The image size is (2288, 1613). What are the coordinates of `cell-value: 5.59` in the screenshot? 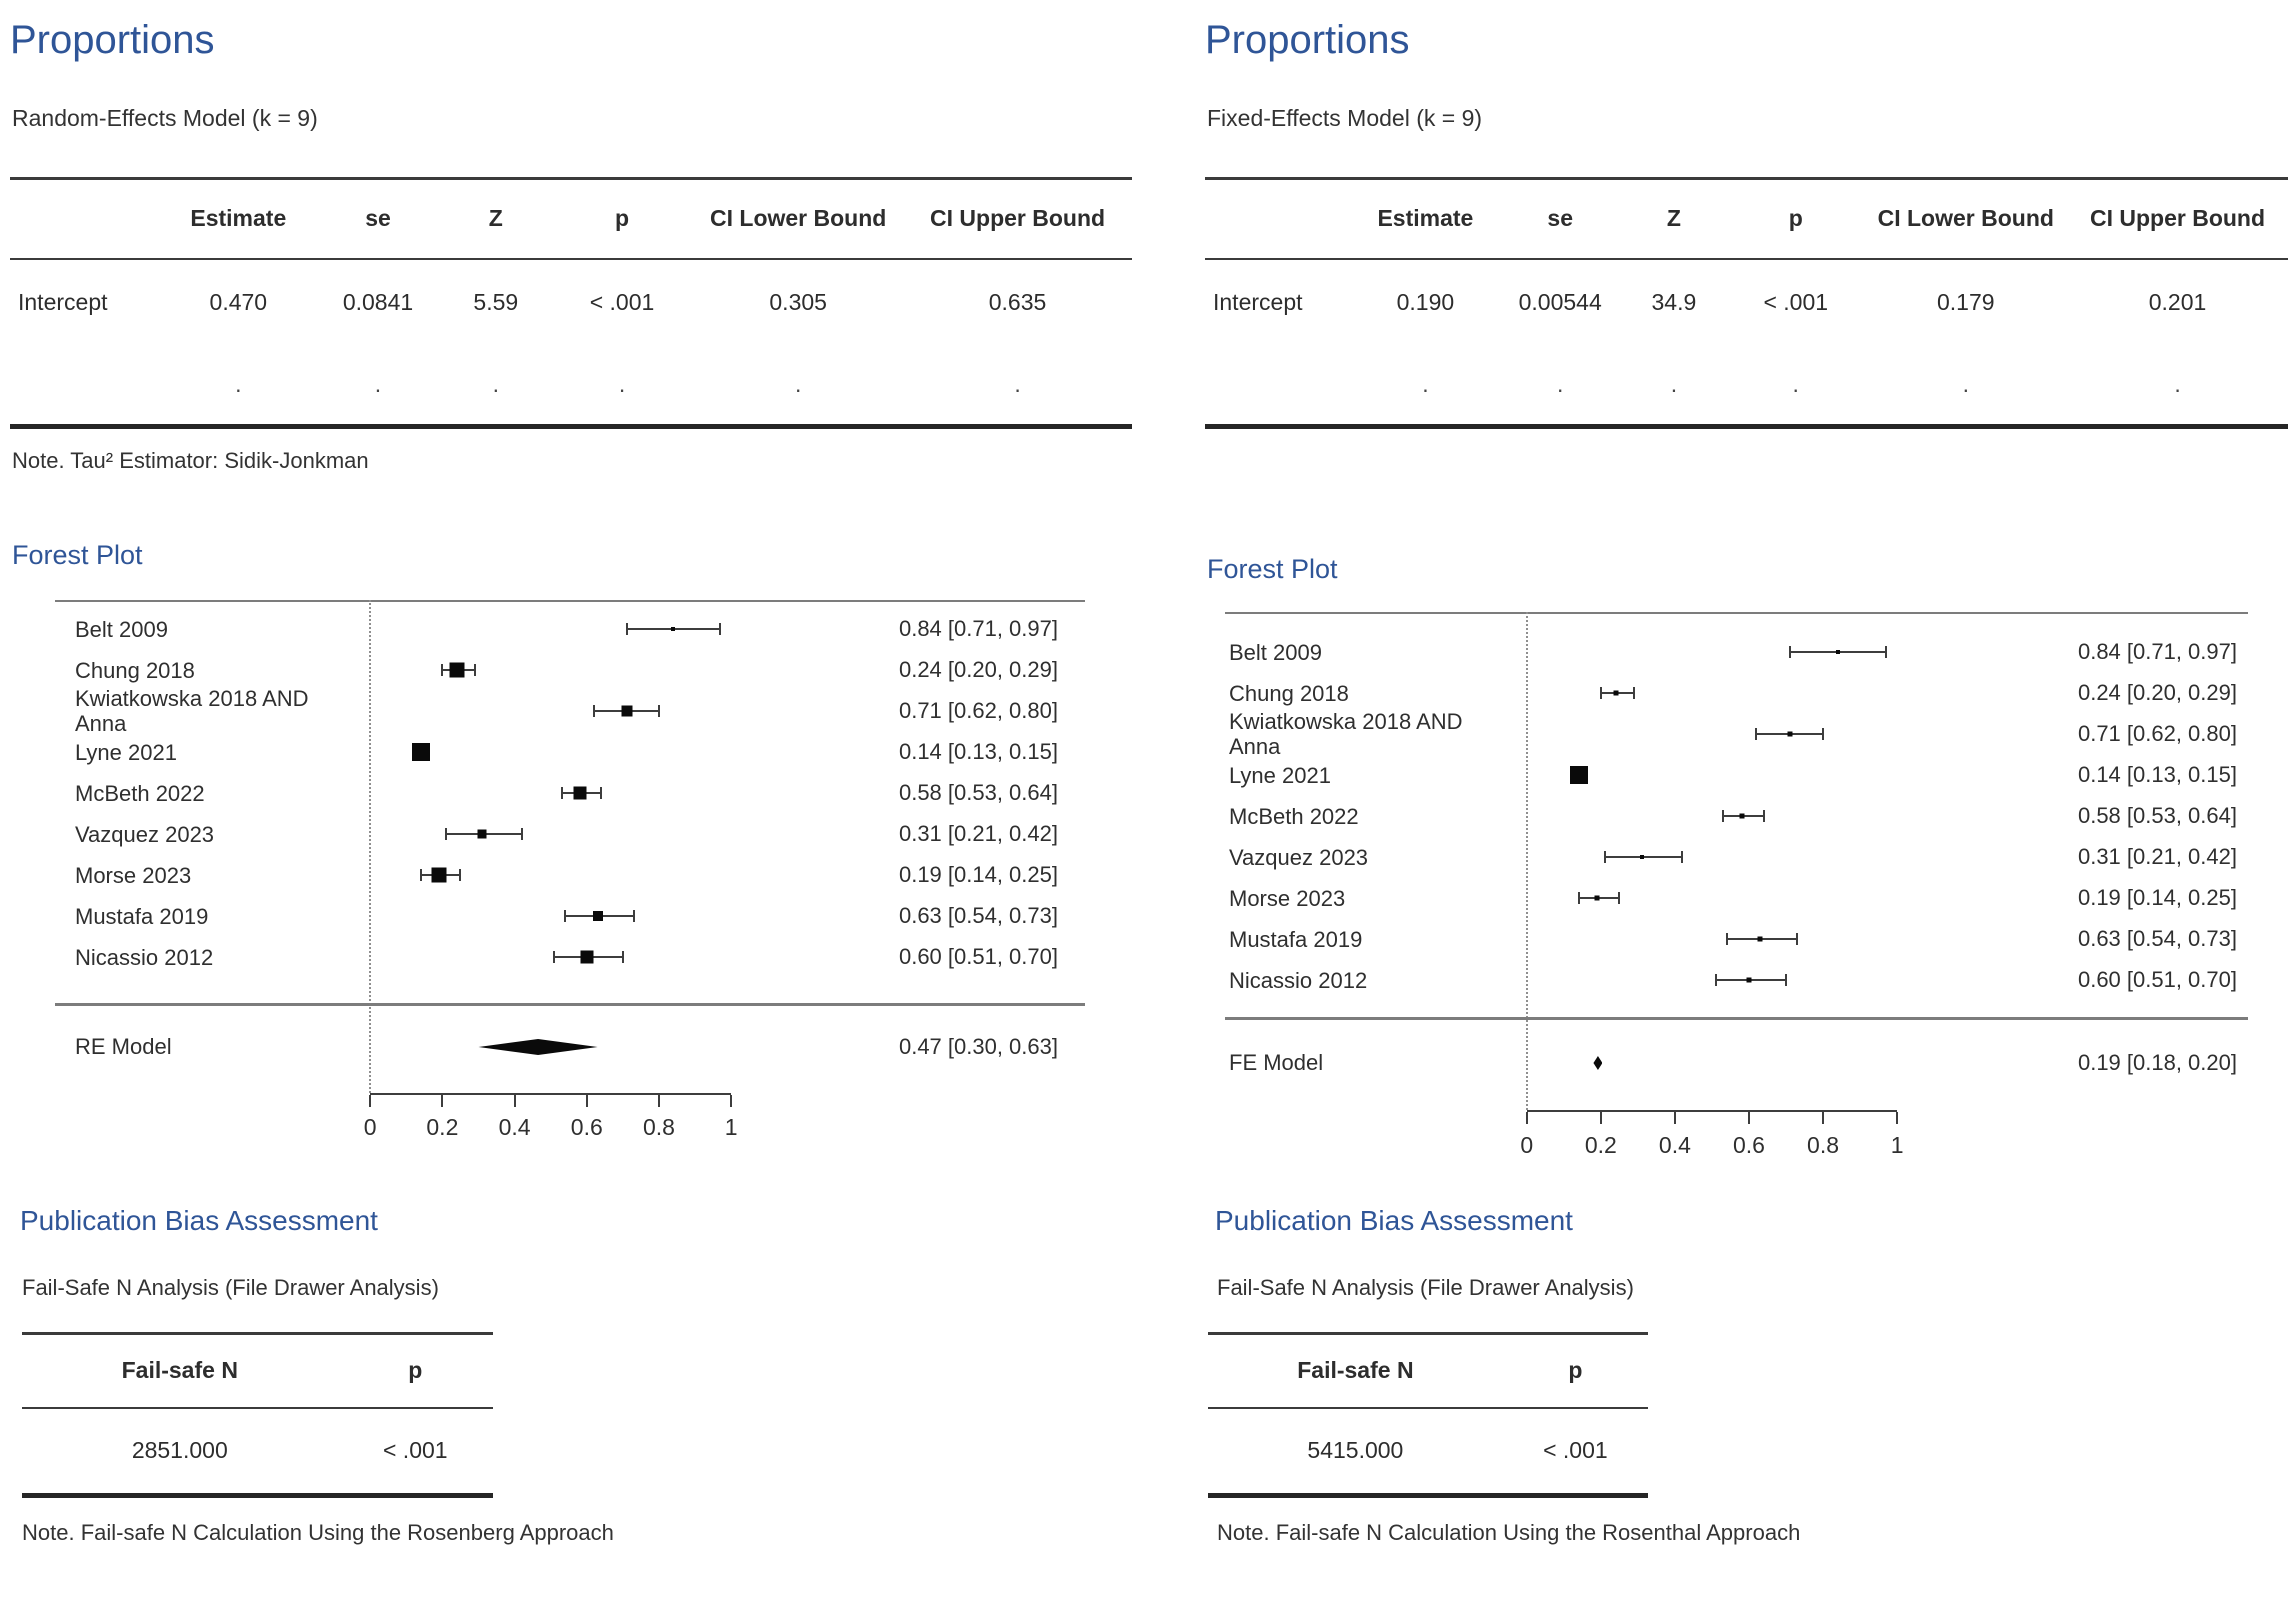 It's located at (496, 301).